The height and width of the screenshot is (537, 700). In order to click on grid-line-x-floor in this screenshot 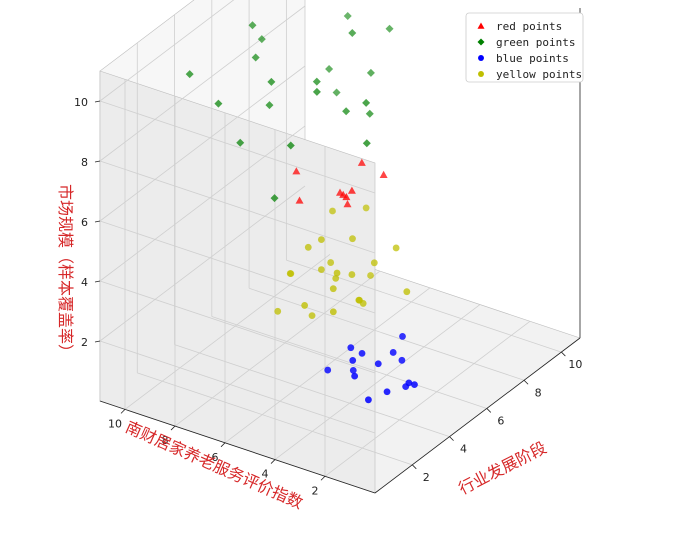, I will do `click(349, 362)`.